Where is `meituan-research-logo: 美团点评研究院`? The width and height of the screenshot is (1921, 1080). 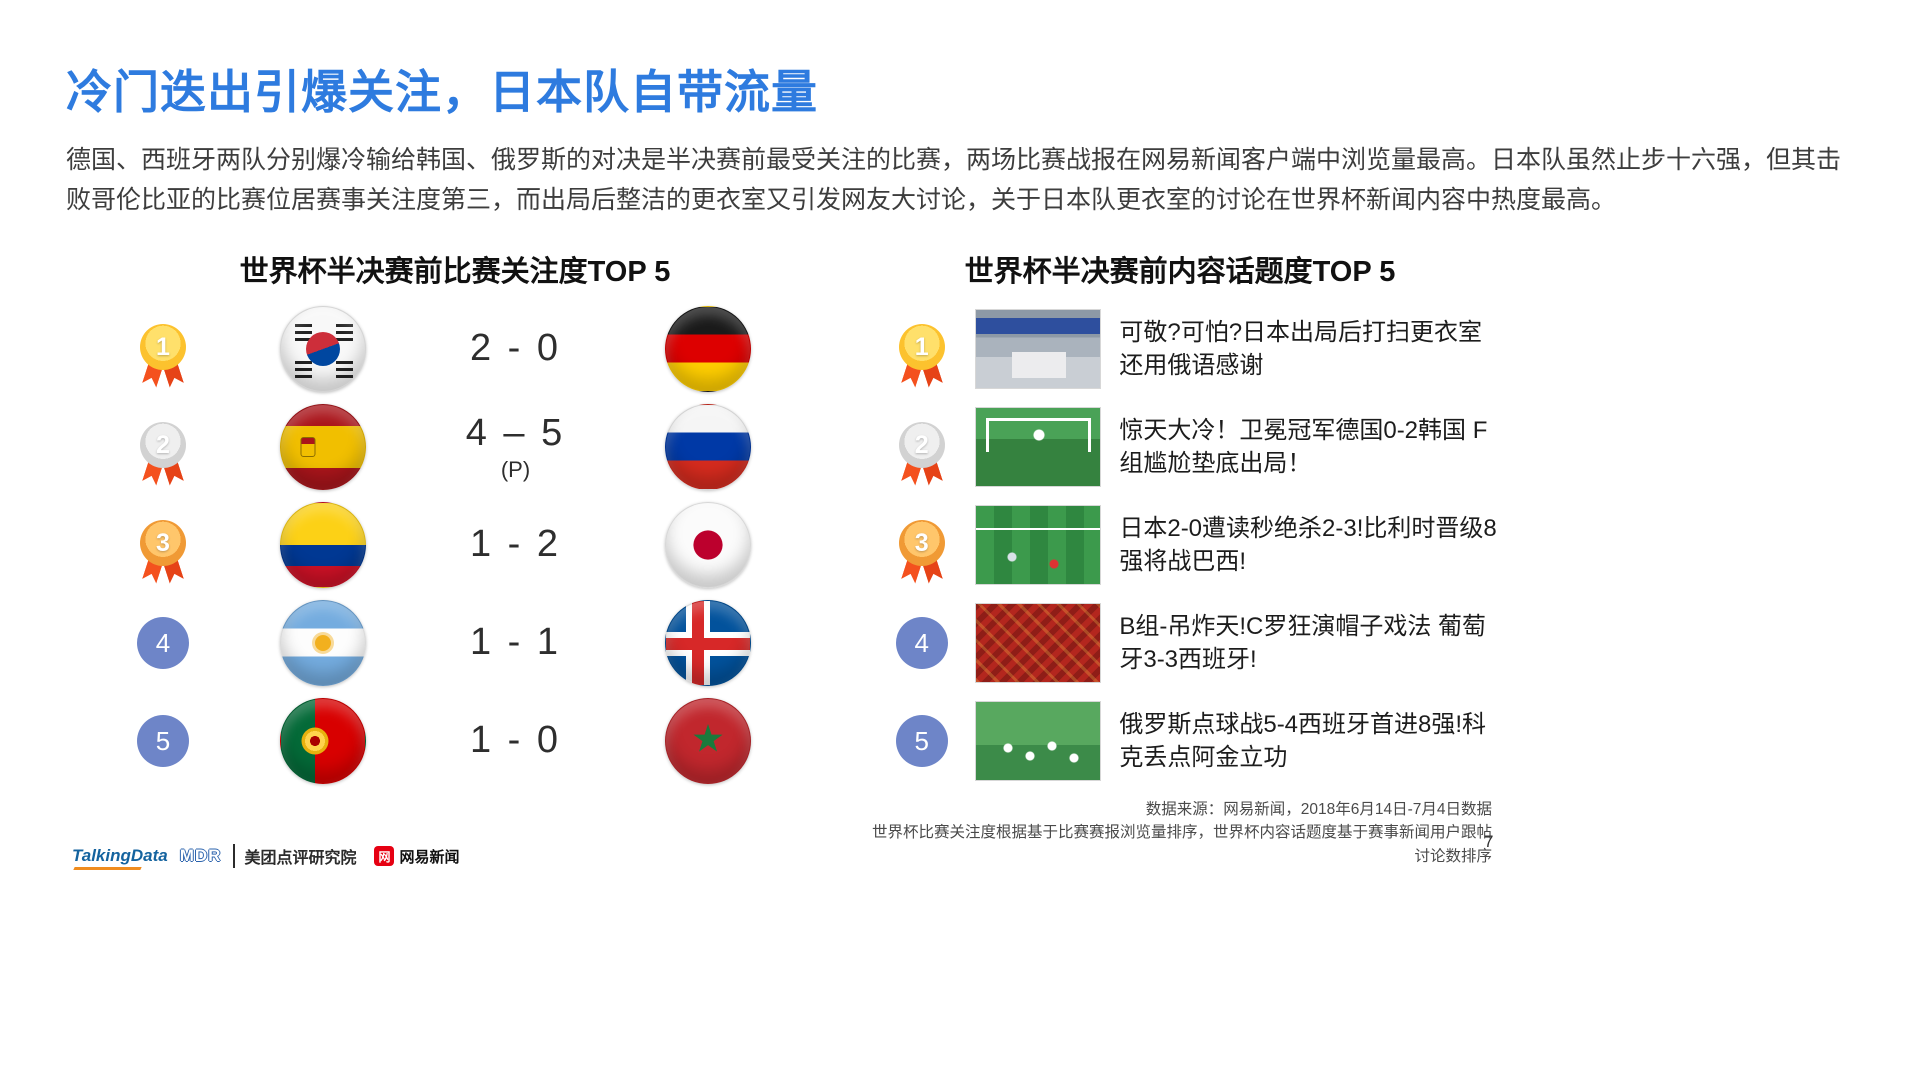
meituan-research-logo: 美团点评研究院 is located at coordinates (294, 856).